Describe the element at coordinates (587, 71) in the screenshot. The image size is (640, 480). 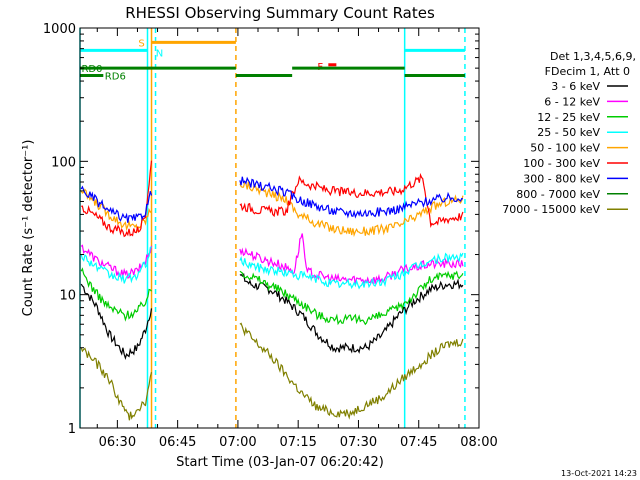
I see `legend-header-1: FDecim 1, Att 0` at that location.